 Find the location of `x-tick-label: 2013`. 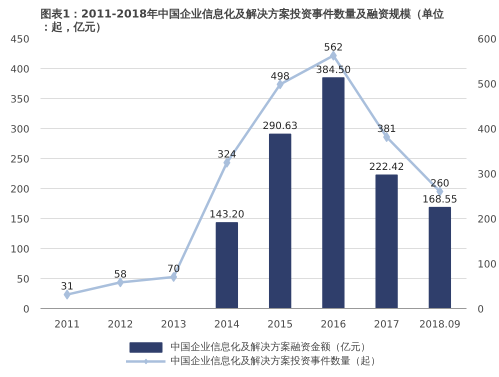

x-tick-label: 2013 is located at coordinates (173, 325).